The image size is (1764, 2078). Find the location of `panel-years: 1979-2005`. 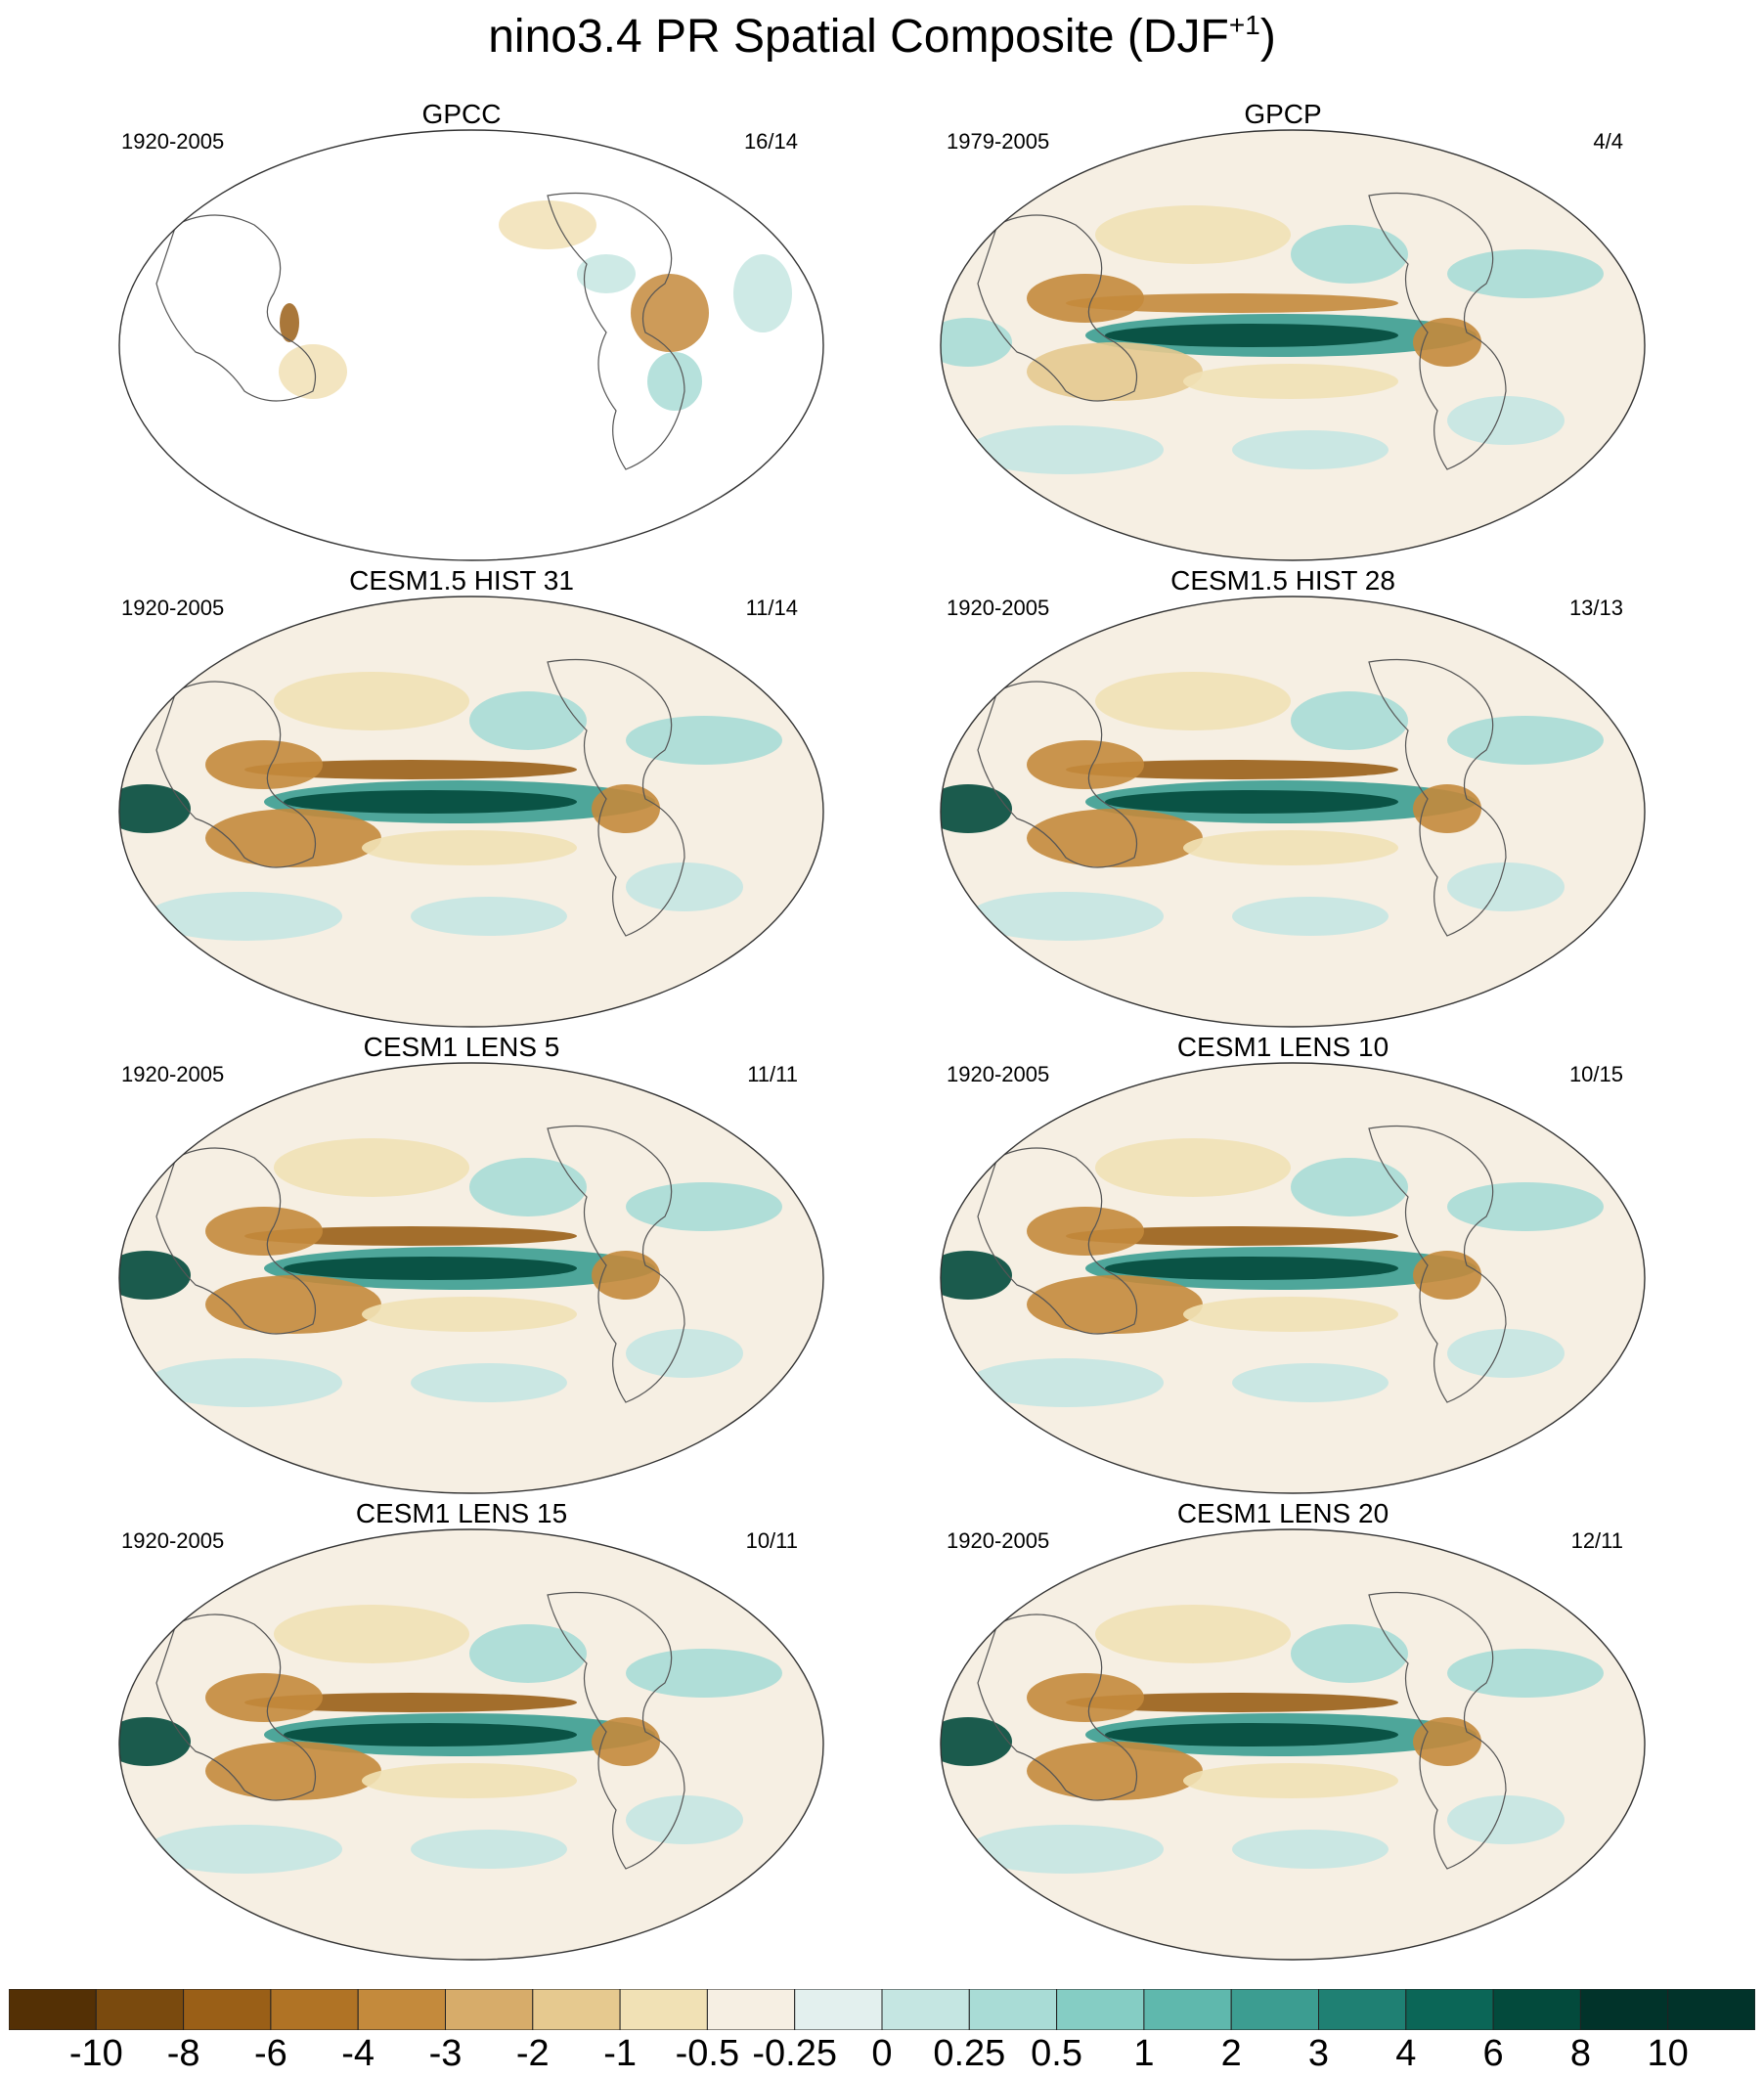

panel-years: 1979-2005 is located at coordinates (998, 141).